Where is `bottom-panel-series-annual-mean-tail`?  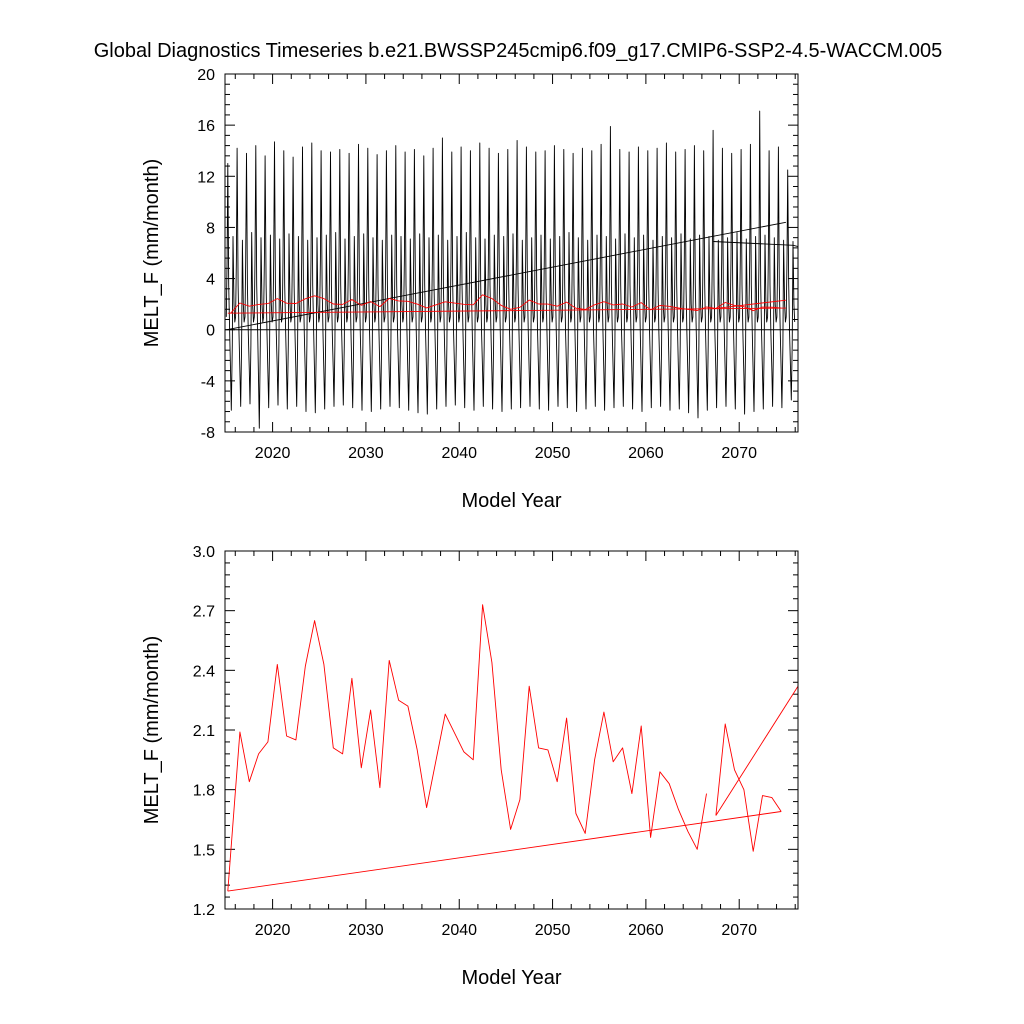
bottom-panel-series-annual-mean-tail is located at coordinates (748, 787).